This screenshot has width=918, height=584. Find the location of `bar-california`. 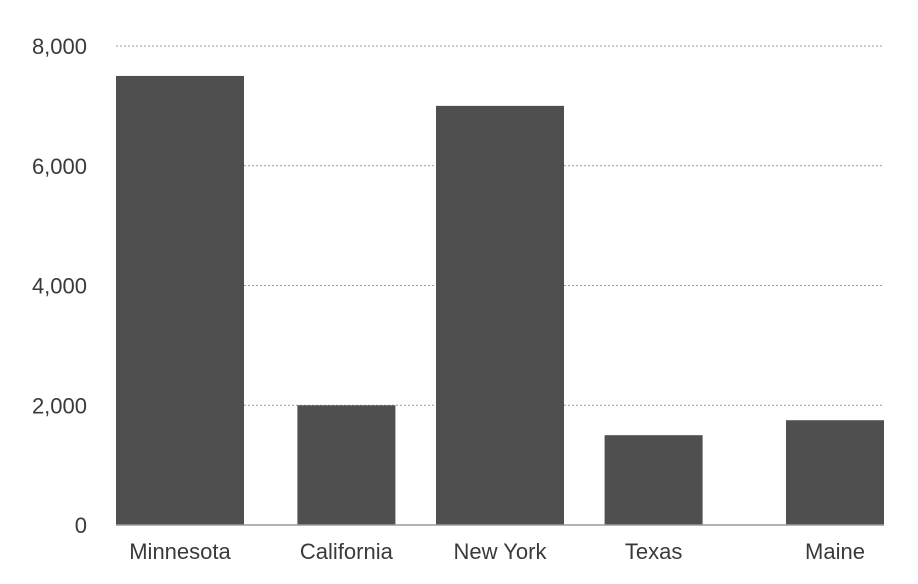

bar-california is located at coordinates (346, 465).